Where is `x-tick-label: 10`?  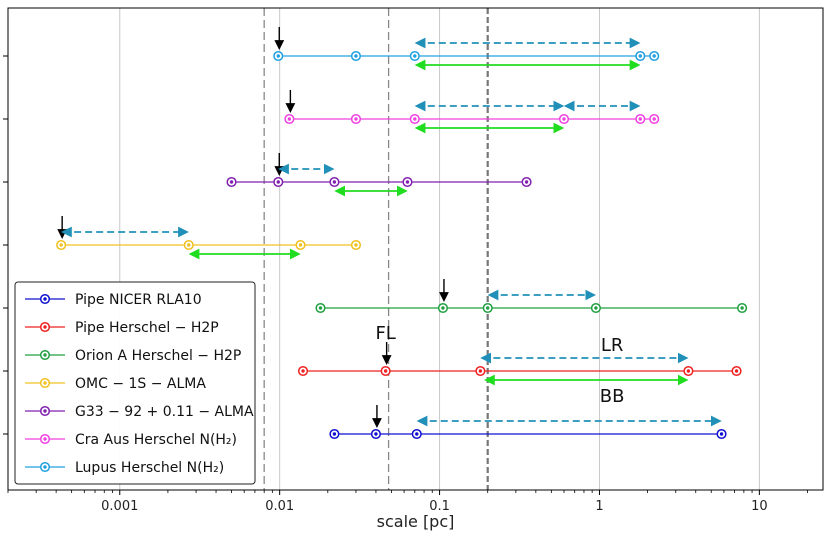 x-tick-label: 10 is located at coordinates (759, 506).